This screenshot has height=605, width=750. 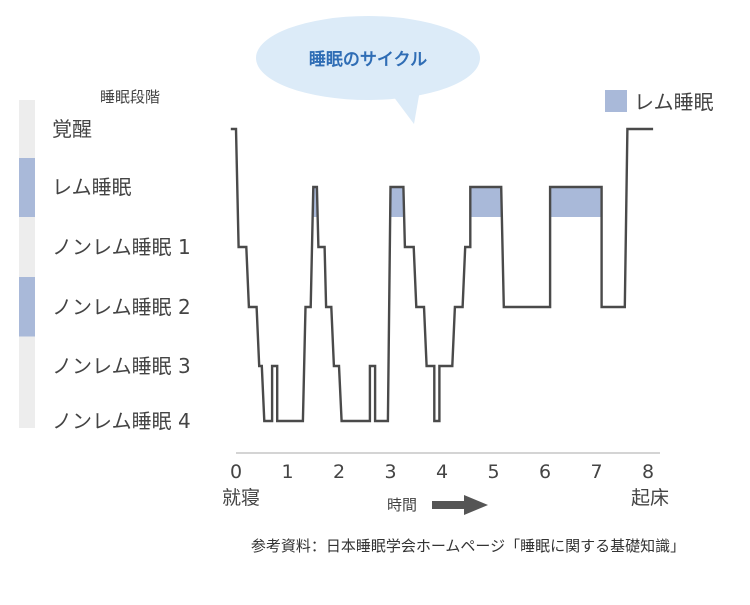 What do you see at coordinates (121, 247) in the screenshot?
I see `y-tick-label: ノンレム睡眠 1` at bounding box center [121, 247].